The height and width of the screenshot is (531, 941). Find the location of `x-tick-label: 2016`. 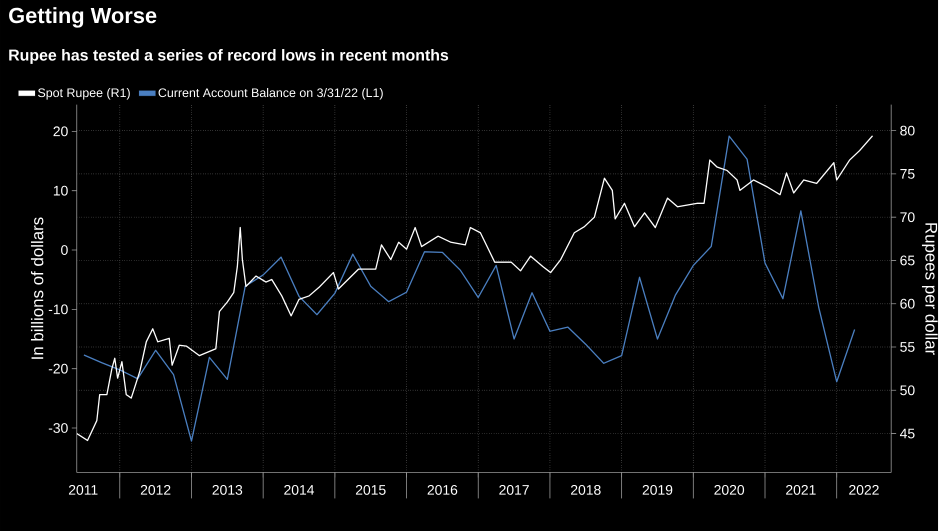

x-tick-label: 2016 is located at coordinates (443, 489).